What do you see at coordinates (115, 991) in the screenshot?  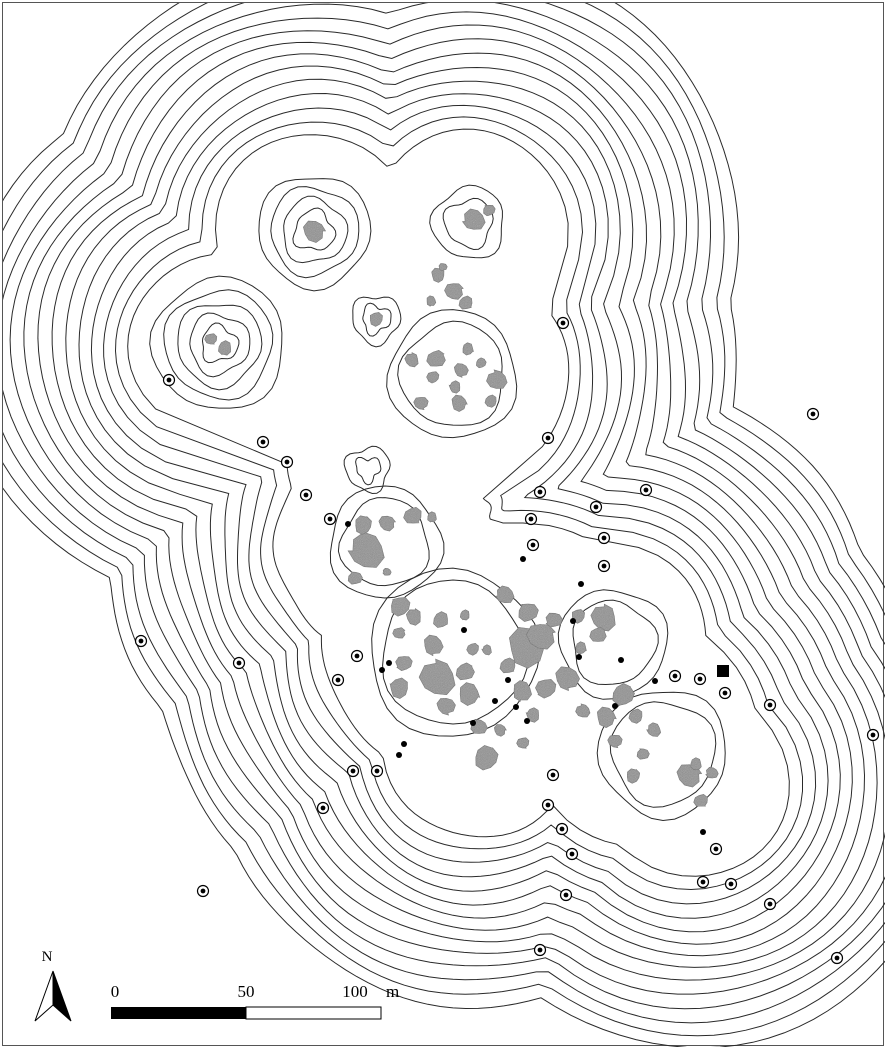 I see `scale-tick-0: 0` at bounding box center [115, 991].